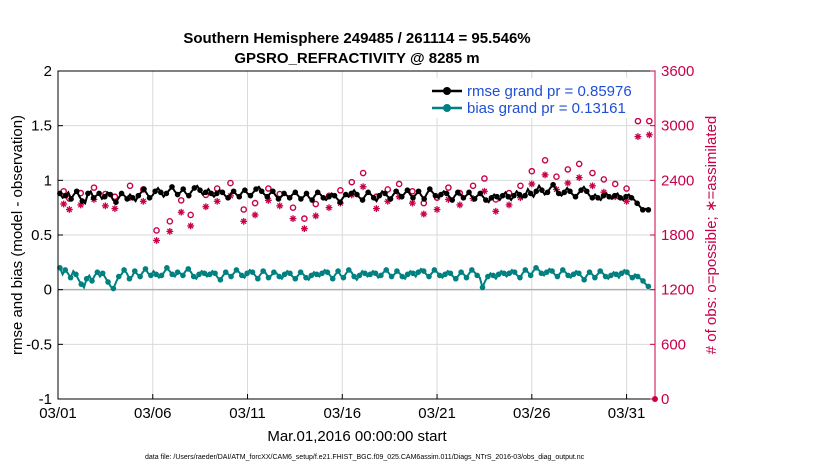  Describe the element at coordinates (41, 126) in the screenshot. I see `y-tick-label: 1.5` at that location.